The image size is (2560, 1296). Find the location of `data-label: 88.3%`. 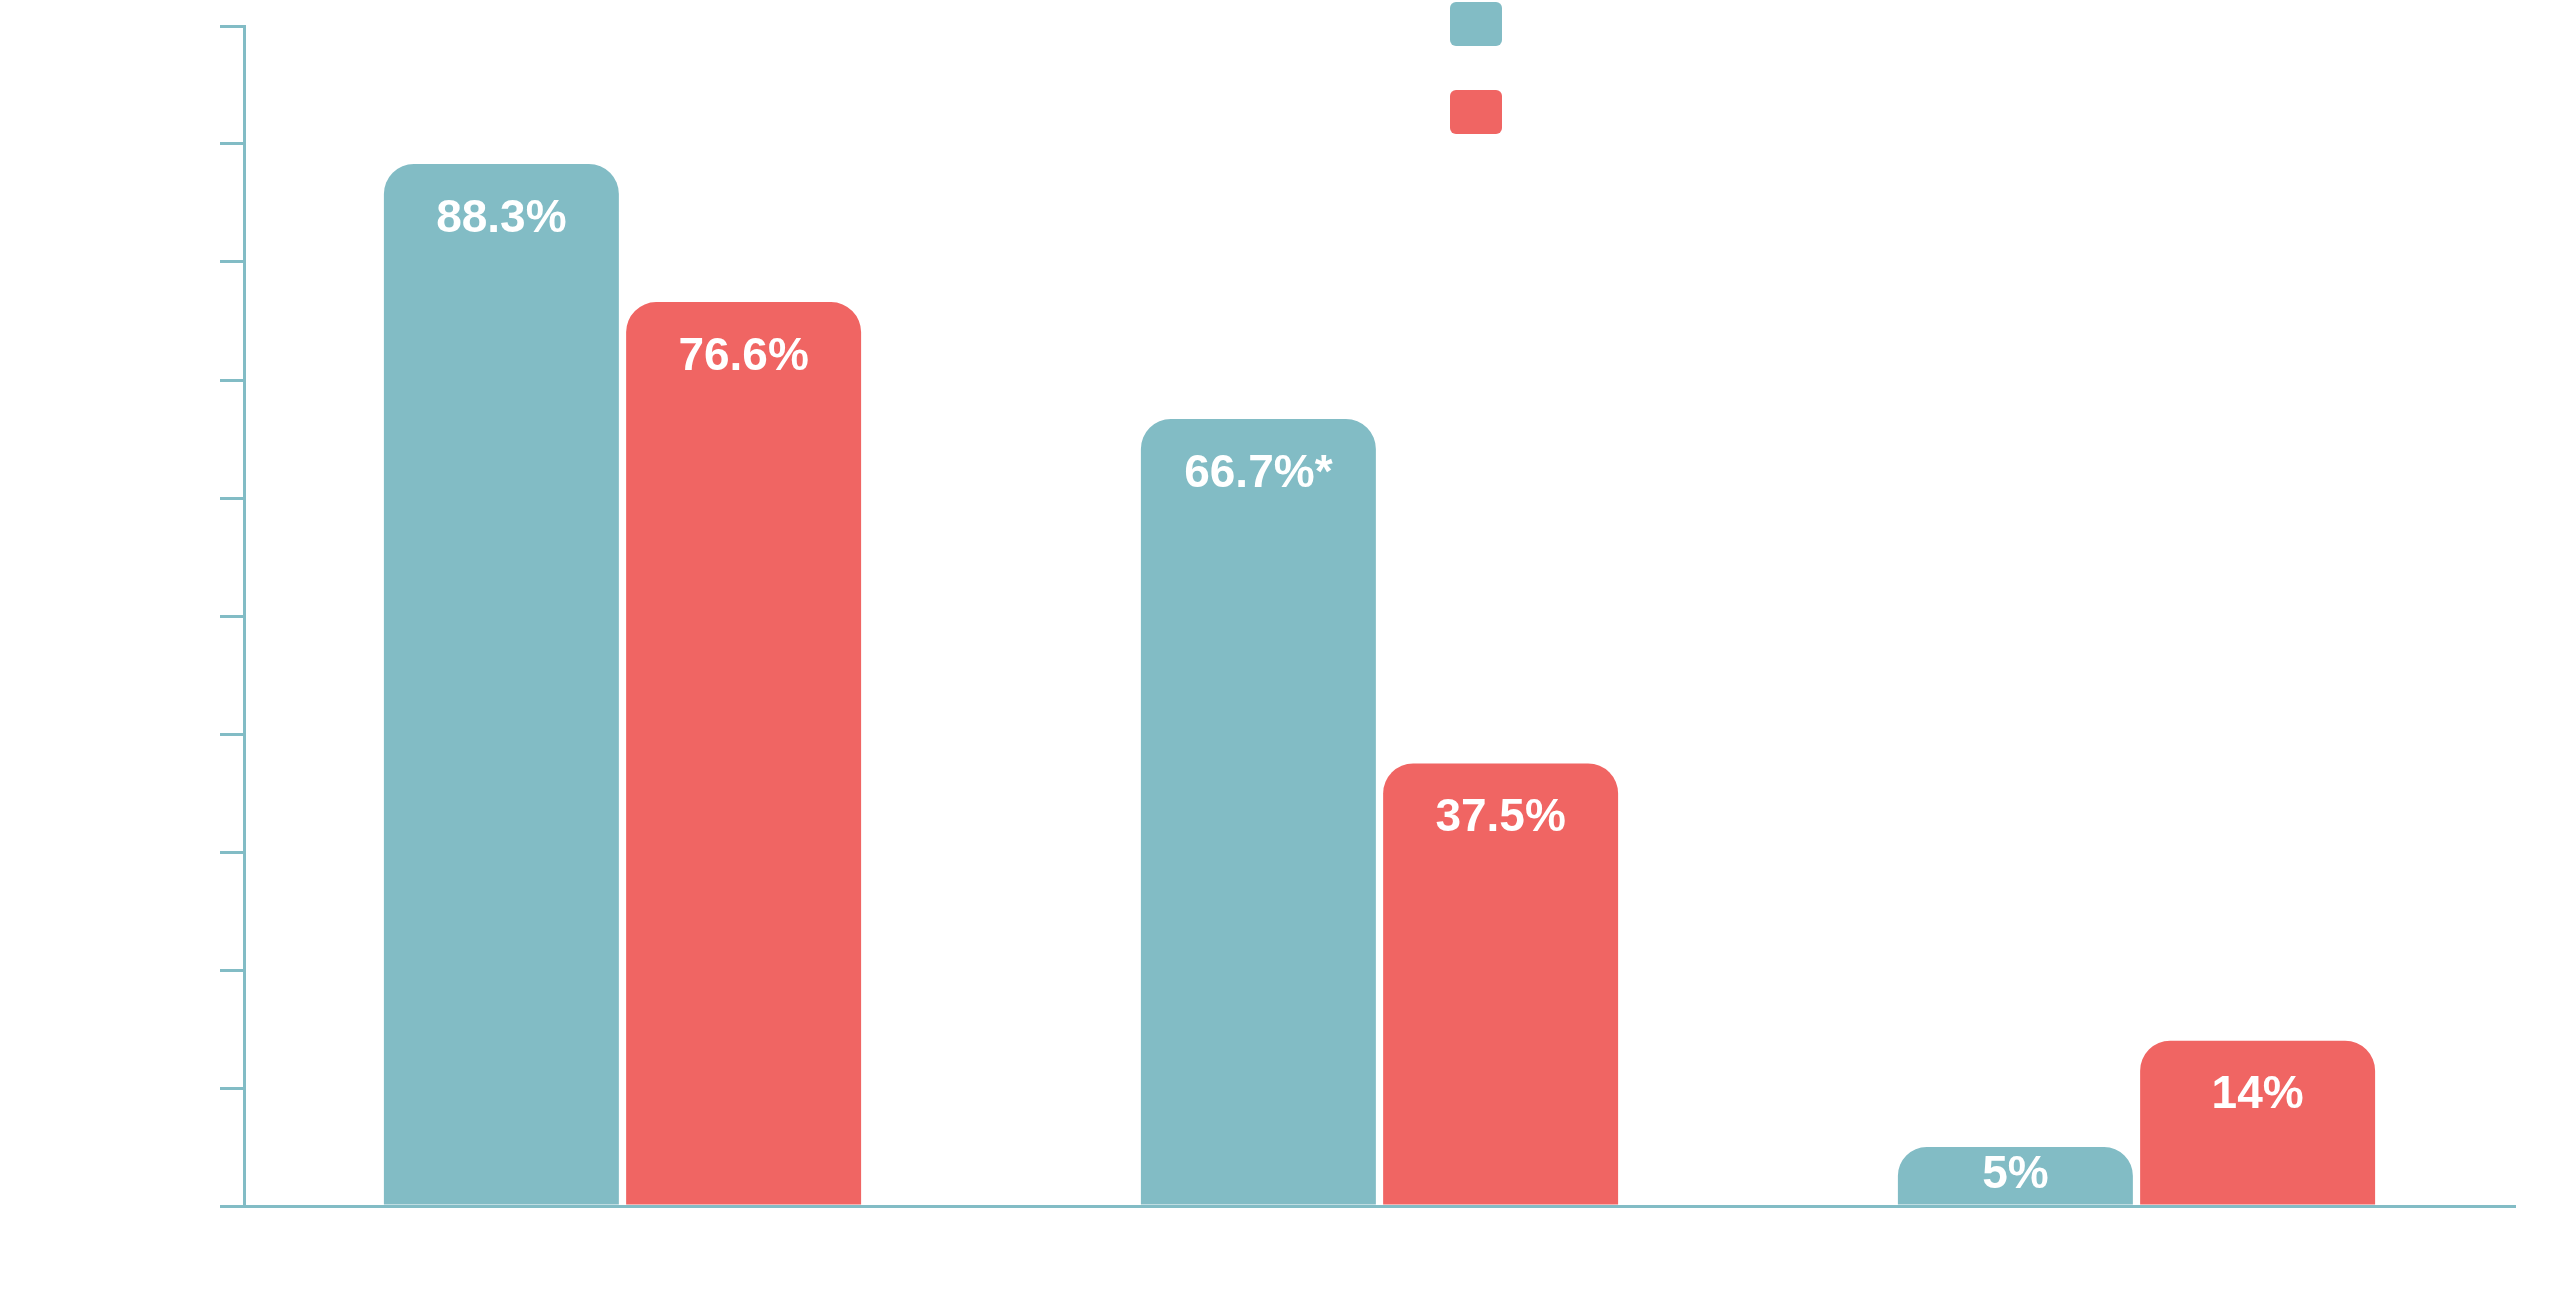

data-label: 88.3% is located at coordinates (501, 215).